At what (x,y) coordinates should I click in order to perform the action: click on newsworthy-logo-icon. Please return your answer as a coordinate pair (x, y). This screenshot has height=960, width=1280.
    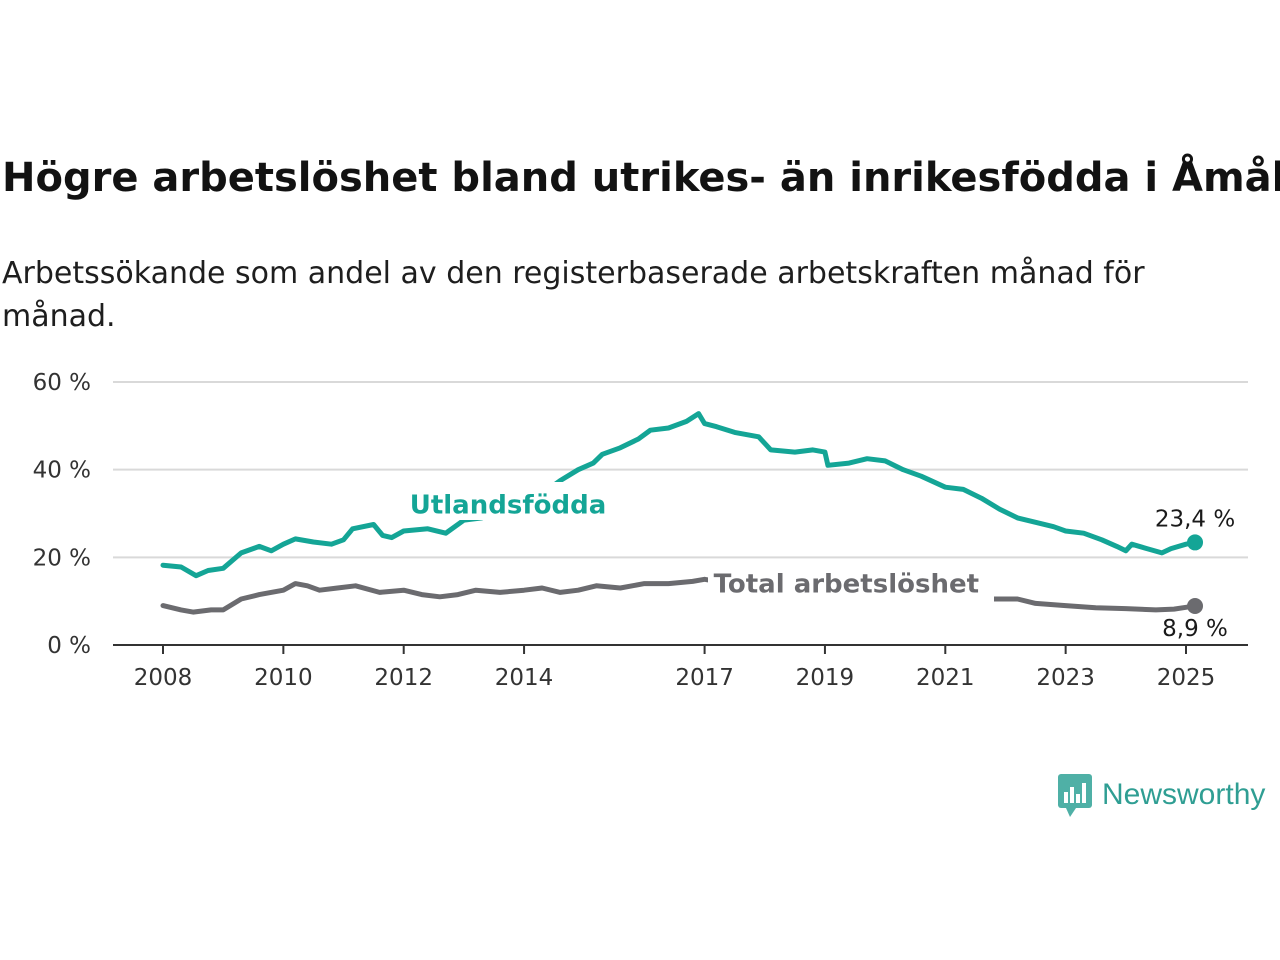
    Looking at the image, I should click on (1075, 795).